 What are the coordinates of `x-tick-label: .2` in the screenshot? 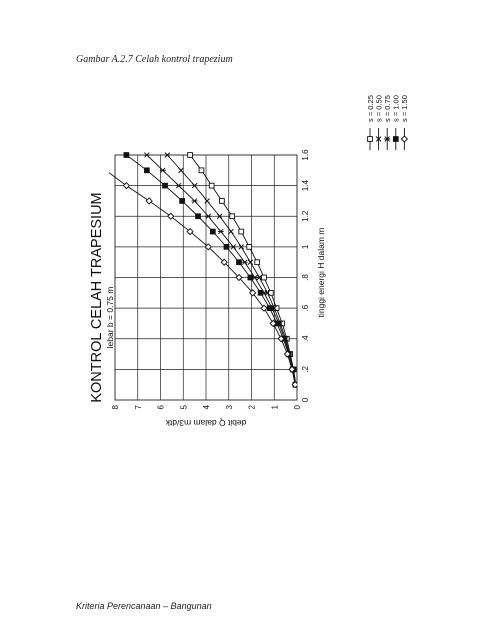 It's located at (305, 368).